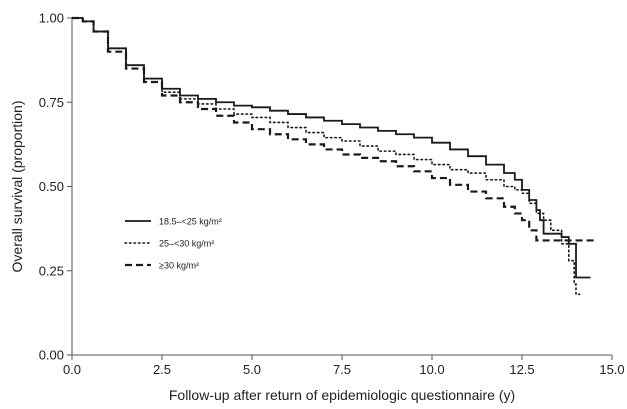 This screenshot has width=627, height=409. What do you see at coordinates (431, 369) in the screenshot?
I see `x-tick-label: 10.0` at bounding box center [431, 369].